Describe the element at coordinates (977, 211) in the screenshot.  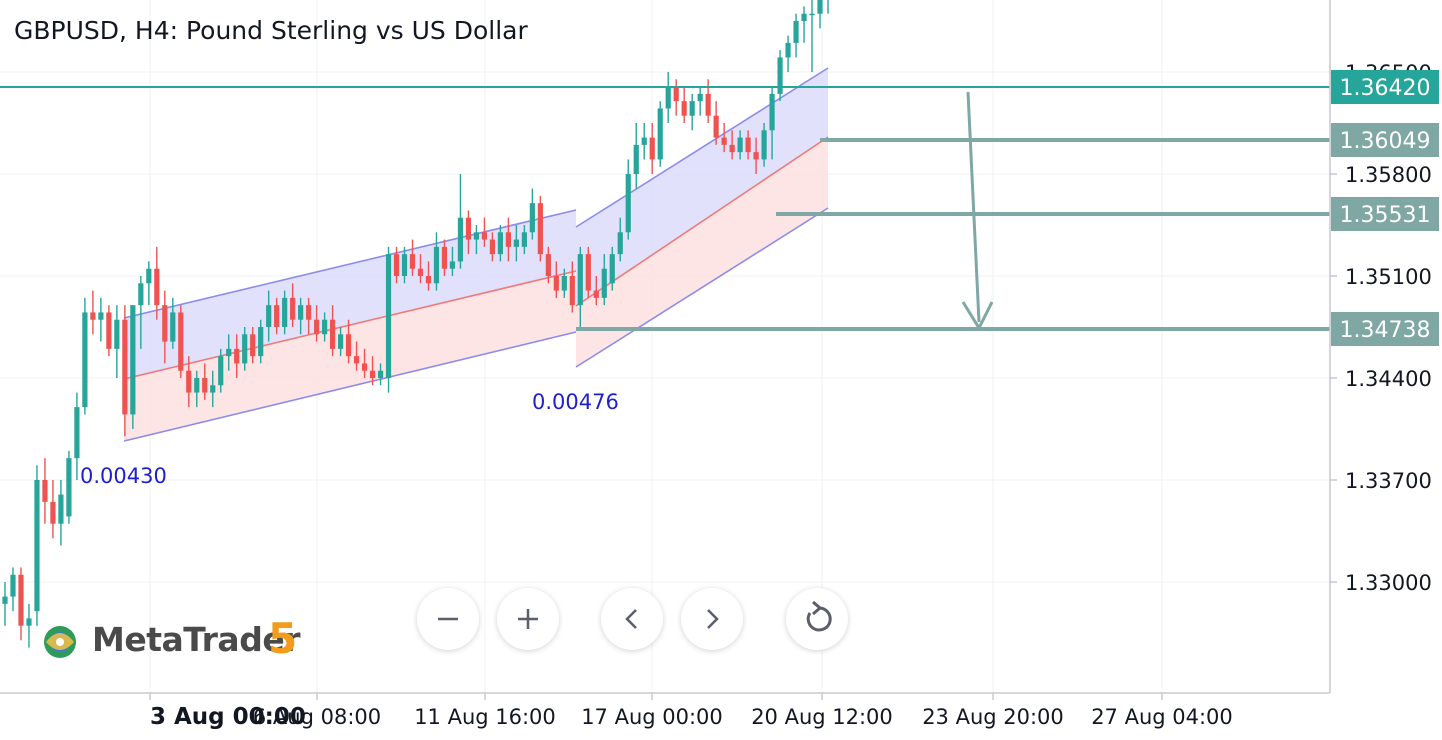
I see `target-arrow` at that location.